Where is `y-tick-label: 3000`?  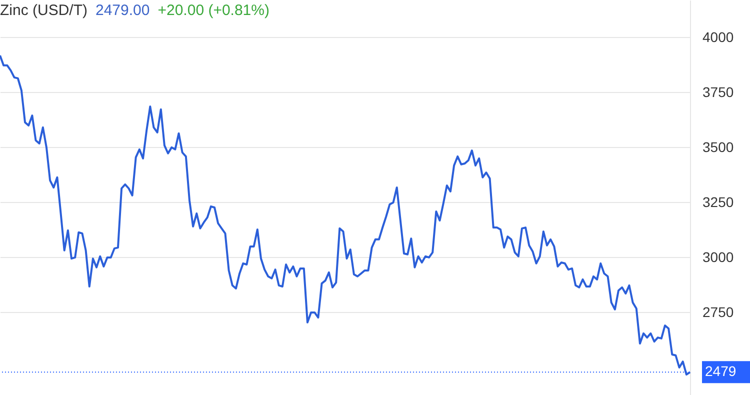
y-tick-label: 3000 is located at coordinates (718, 256).